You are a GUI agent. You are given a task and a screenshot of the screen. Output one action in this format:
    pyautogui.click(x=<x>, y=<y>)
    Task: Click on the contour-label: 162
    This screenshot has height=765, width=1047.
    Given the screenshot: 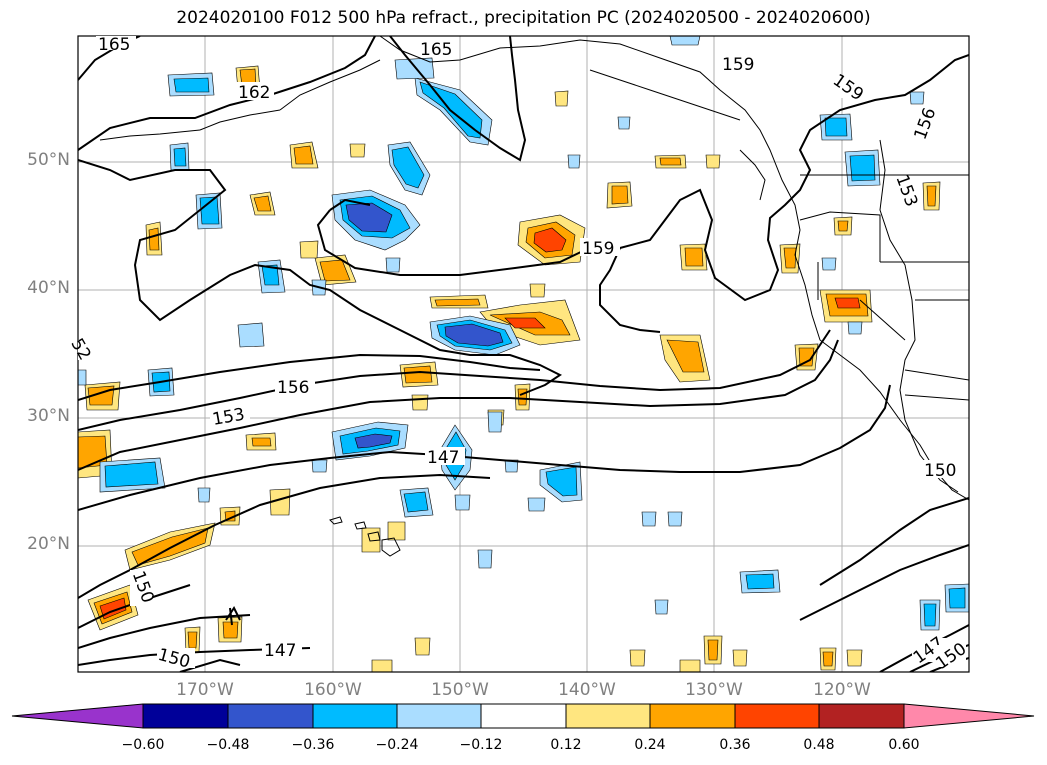 What is the action you would take?
    pyautogui.click(x=254, y=93)
    